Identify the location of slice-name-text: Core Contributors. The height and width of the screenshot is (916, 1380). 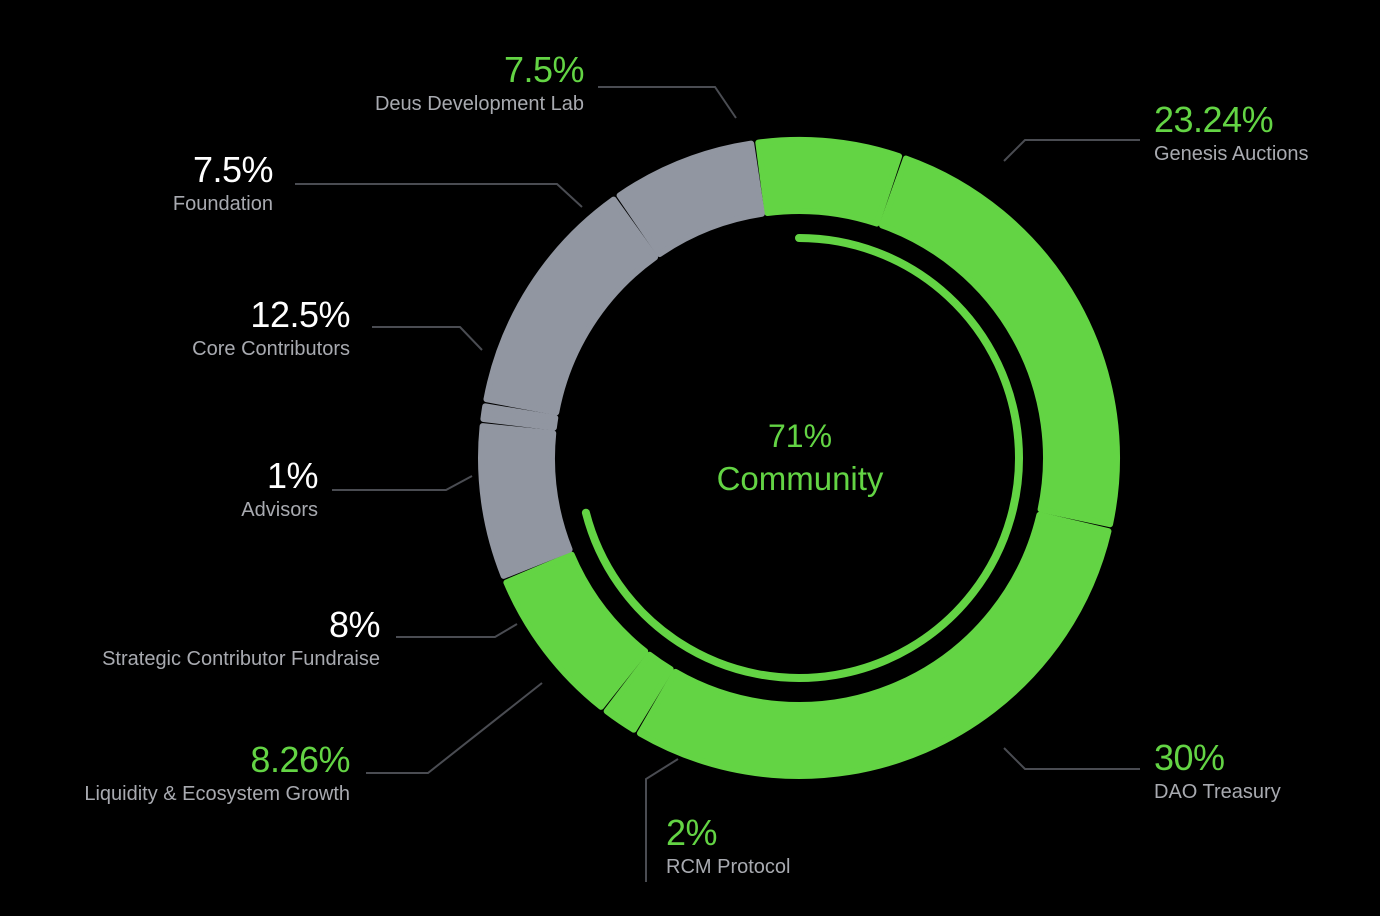
(271, 349).